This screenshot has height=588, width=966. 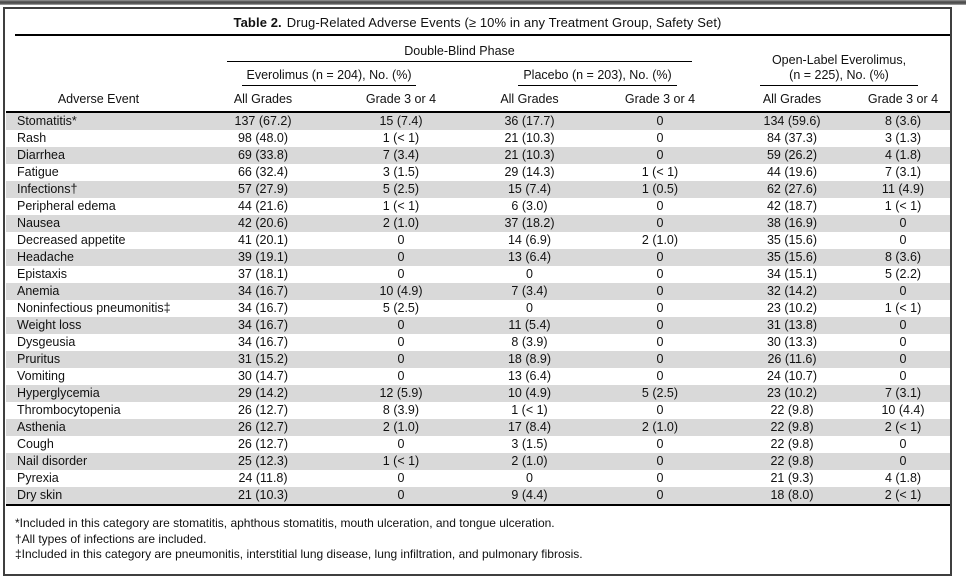 I want to click on value-cell-open-label-grade-3-4: 2 (< 1), so click(x=903, y=496).